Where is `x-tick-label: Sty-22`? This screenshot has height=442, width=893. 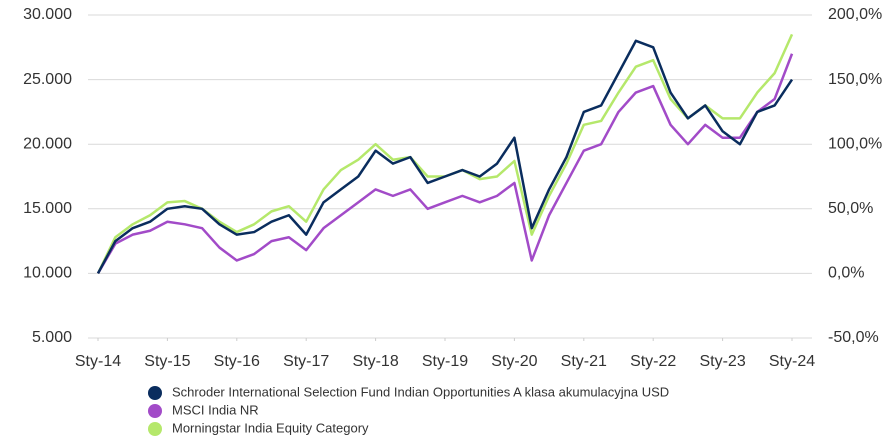
x-tick-label: Sty-22 is located at coordinates (653, 361).